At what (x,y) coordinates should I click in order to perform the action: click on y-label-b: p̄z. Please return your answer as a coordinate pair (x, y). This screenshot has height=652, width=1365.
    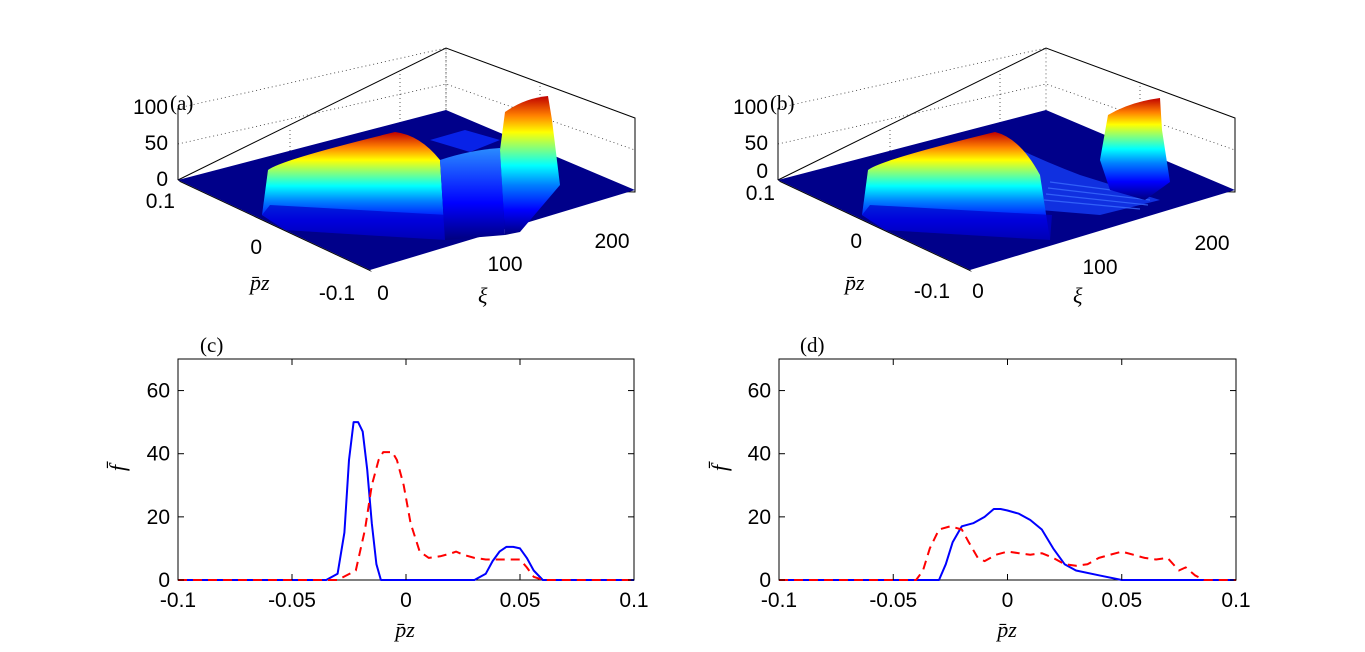
    Looking at the image, I should click on (854, 282).